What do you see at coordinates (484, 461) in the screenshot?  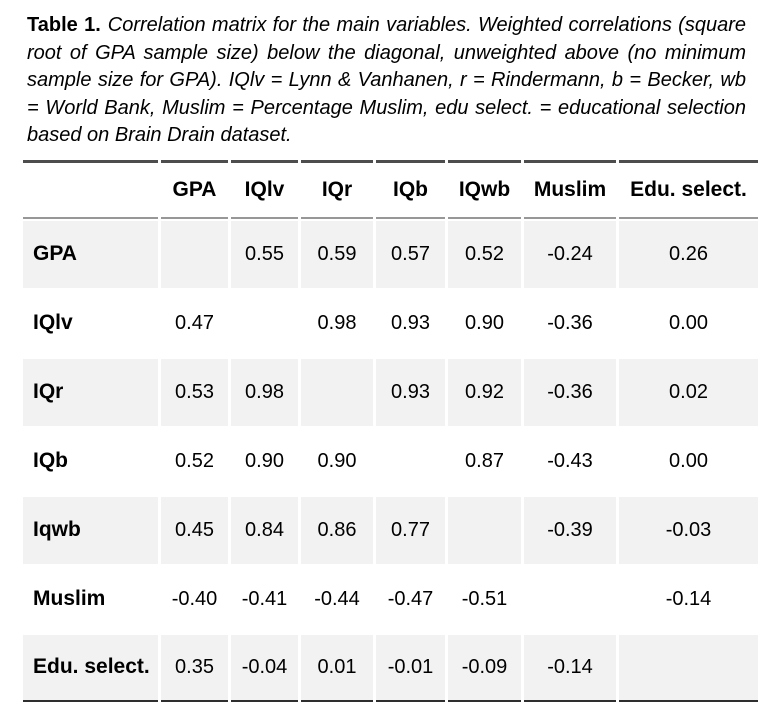 I see `table-cell: 0.87` at bounding box center [484, 461].